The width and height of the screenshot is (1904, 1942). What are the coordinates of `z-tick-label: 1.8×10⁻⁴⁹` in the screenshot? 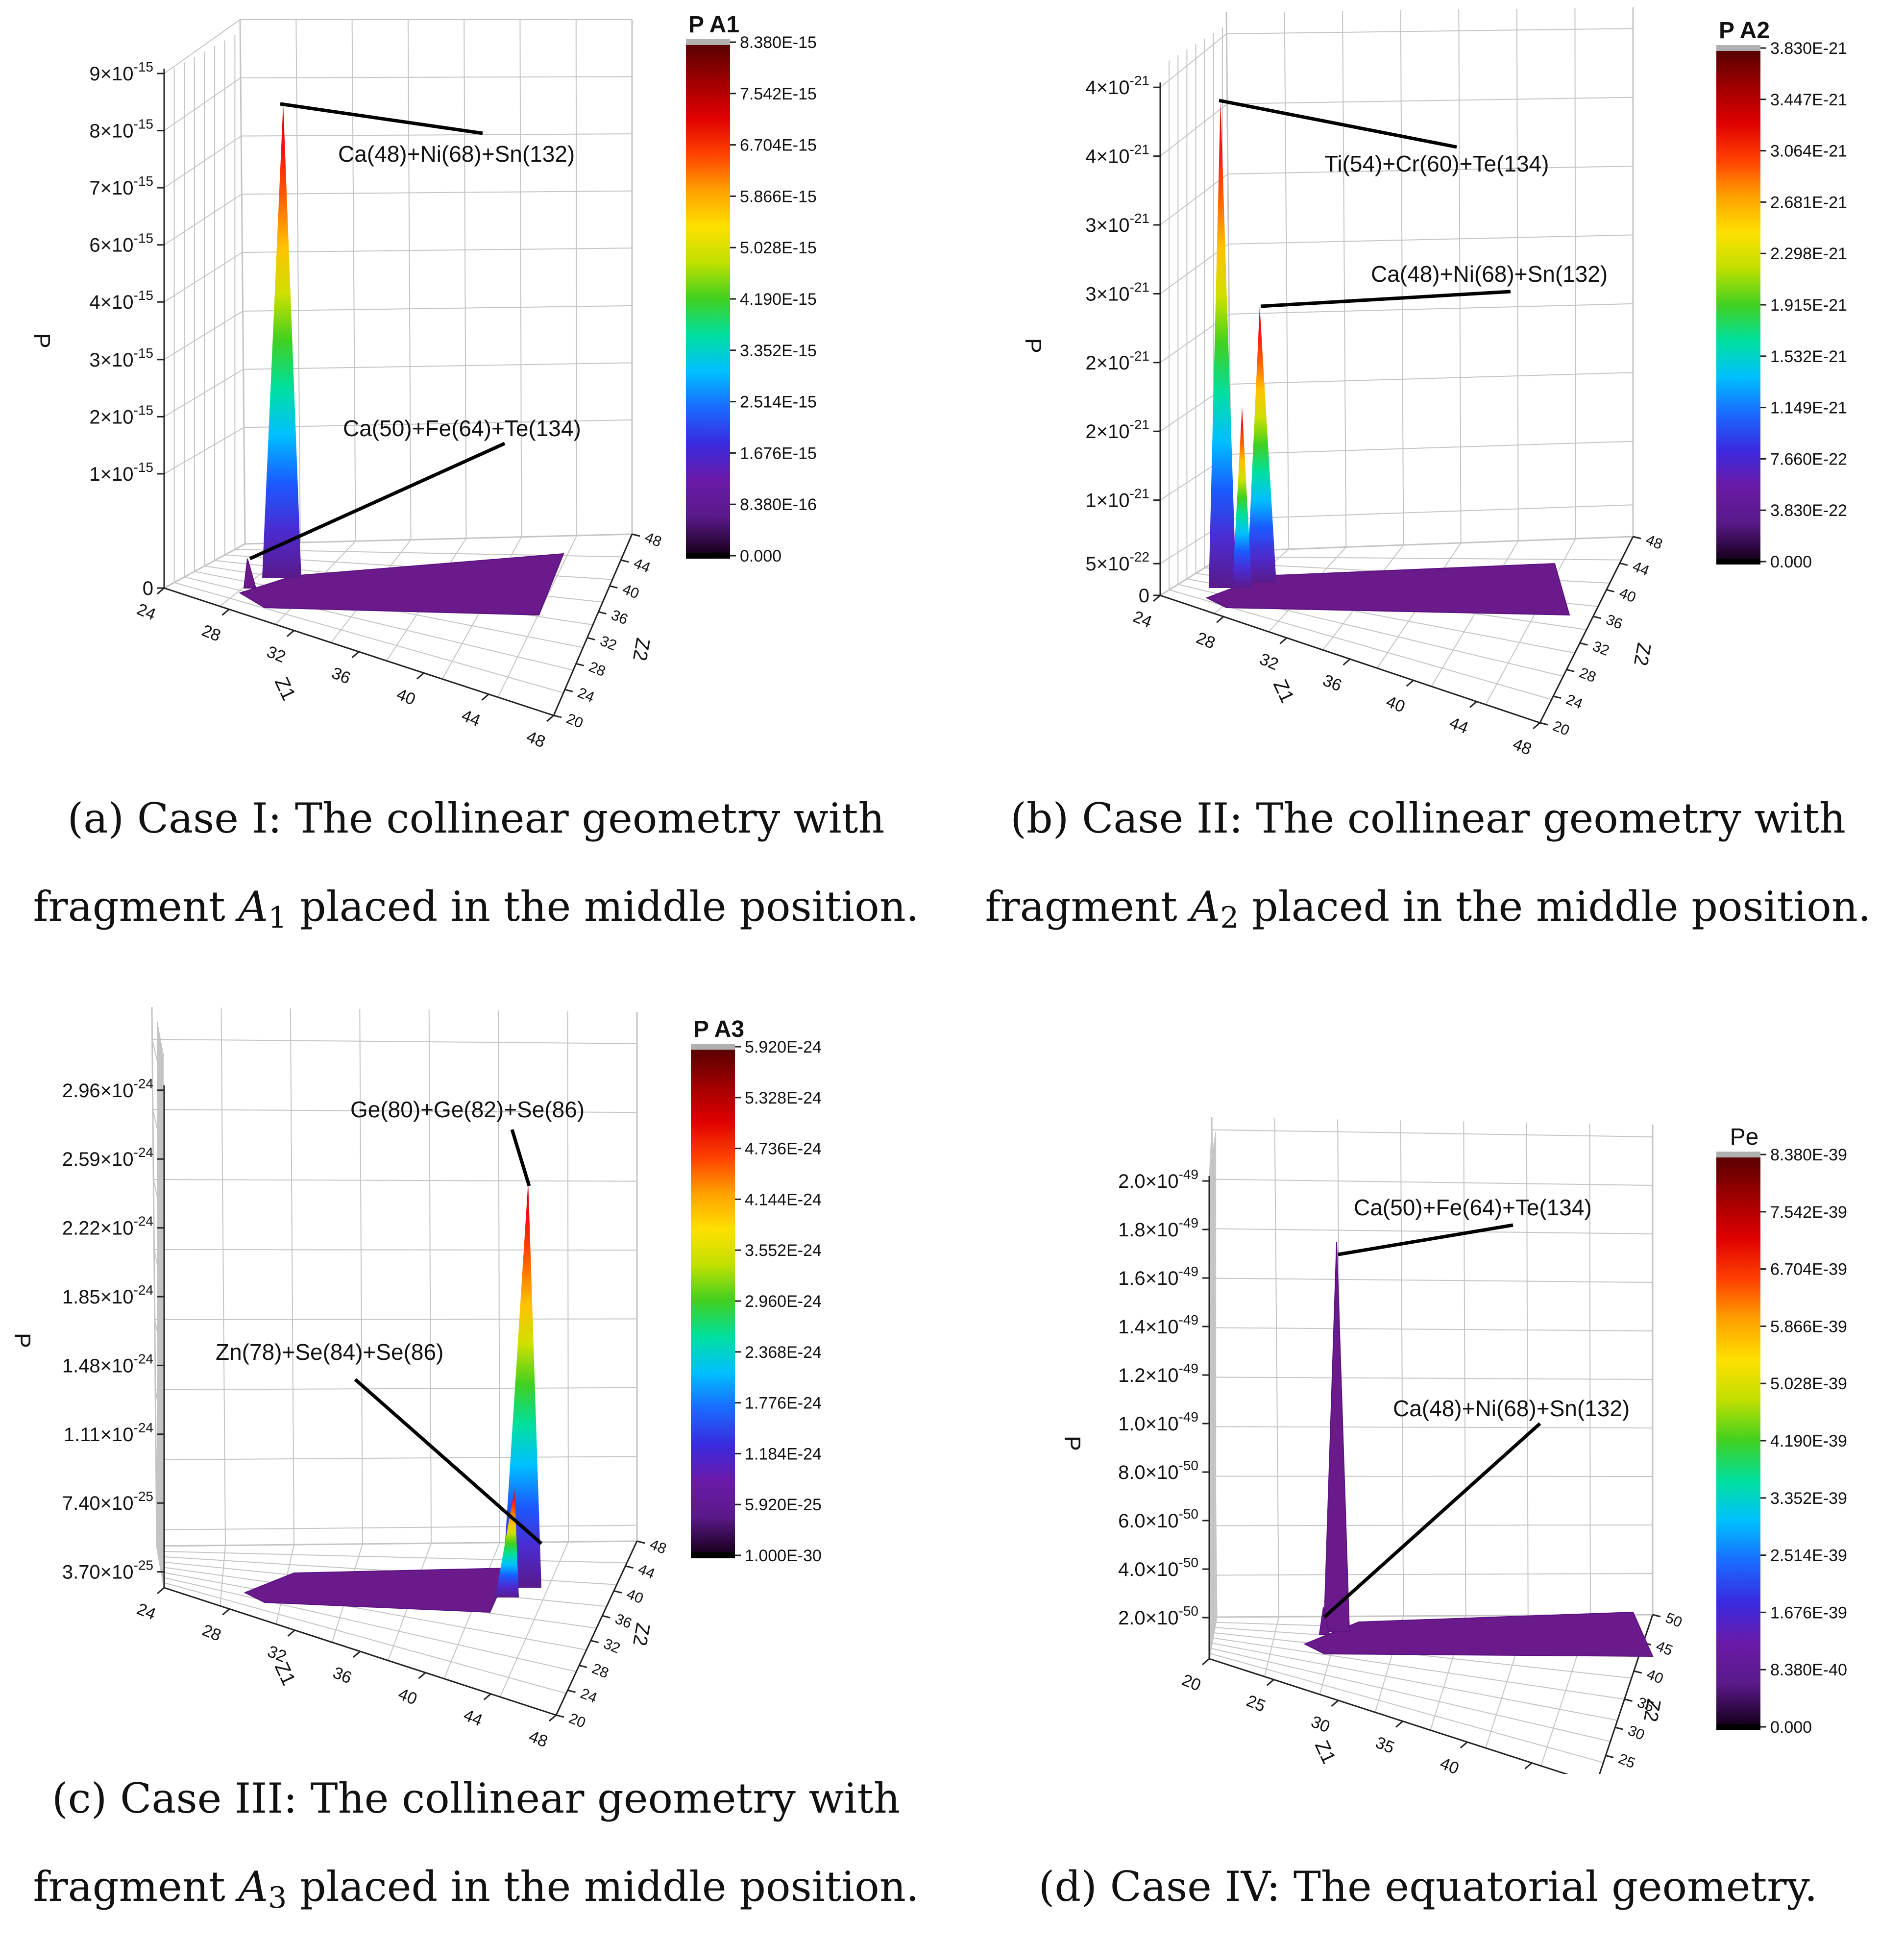 It's located at (1158, 1228).